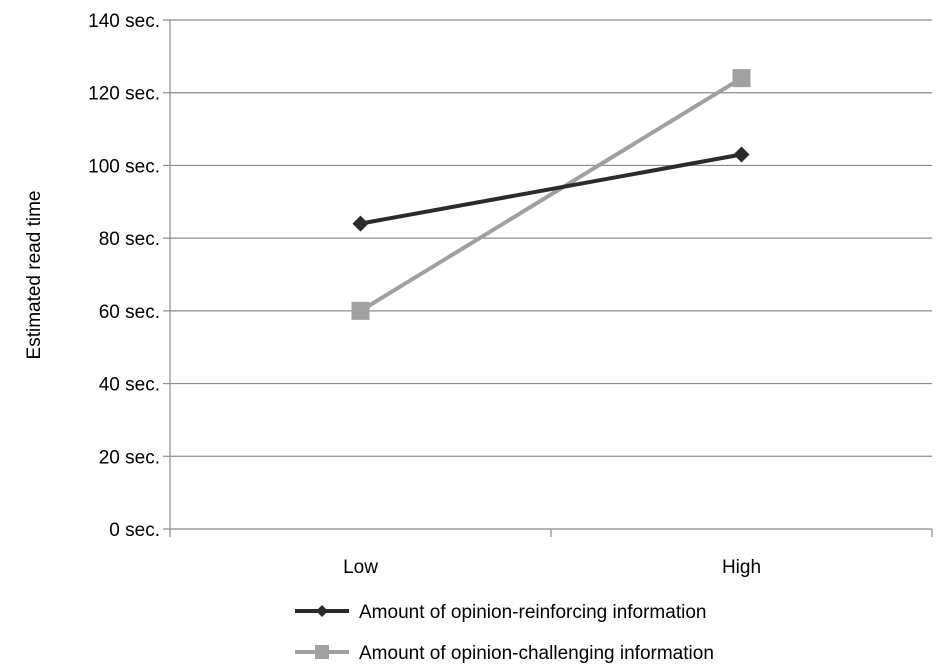 The image size is (942, 671). What do you see at coordinates (129, 385) in the screenshot?
I see `y-tick-label: 40 sec.` at bounding box center [129, 385].